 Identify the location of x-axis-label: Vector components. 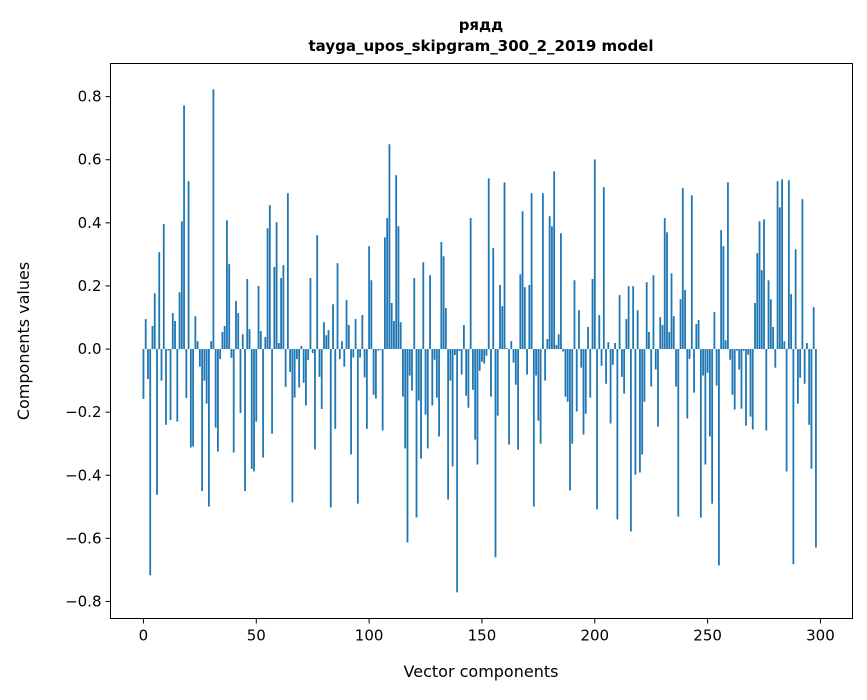
(481, 671).